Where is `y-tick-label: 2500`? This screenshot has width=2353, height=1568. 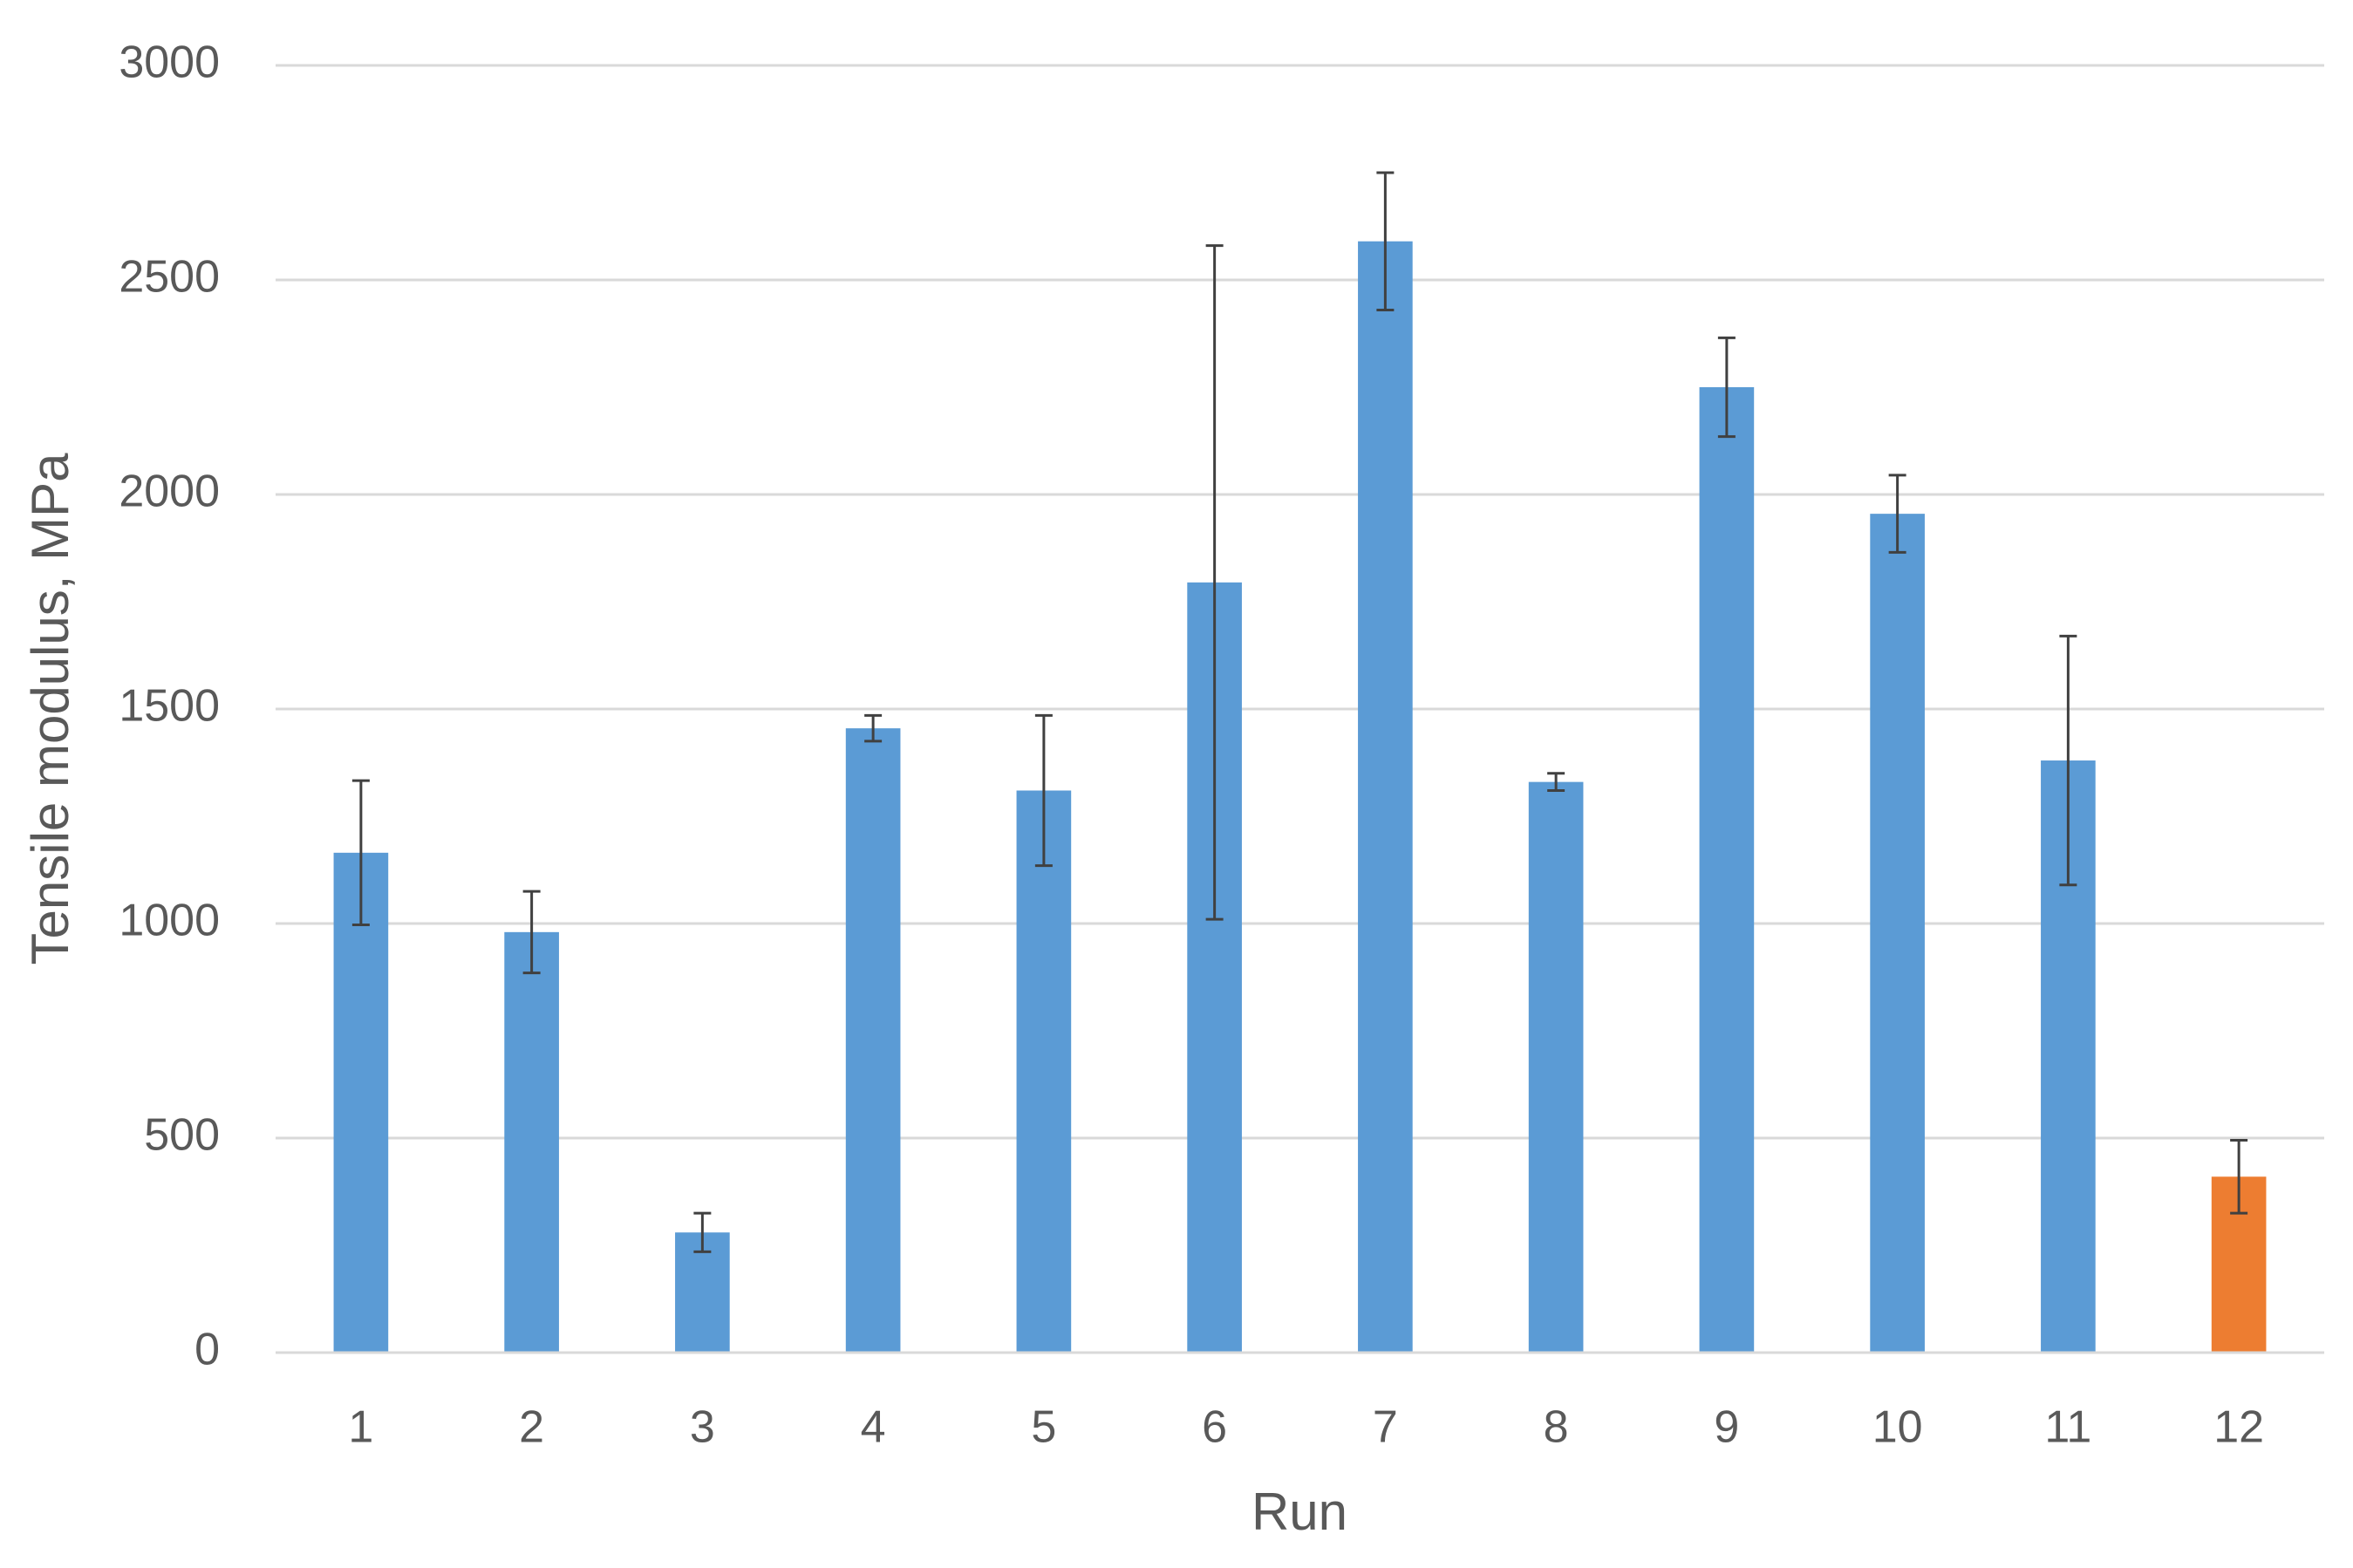
y-tick-label: 2500 is located at coordinates (169, 277).